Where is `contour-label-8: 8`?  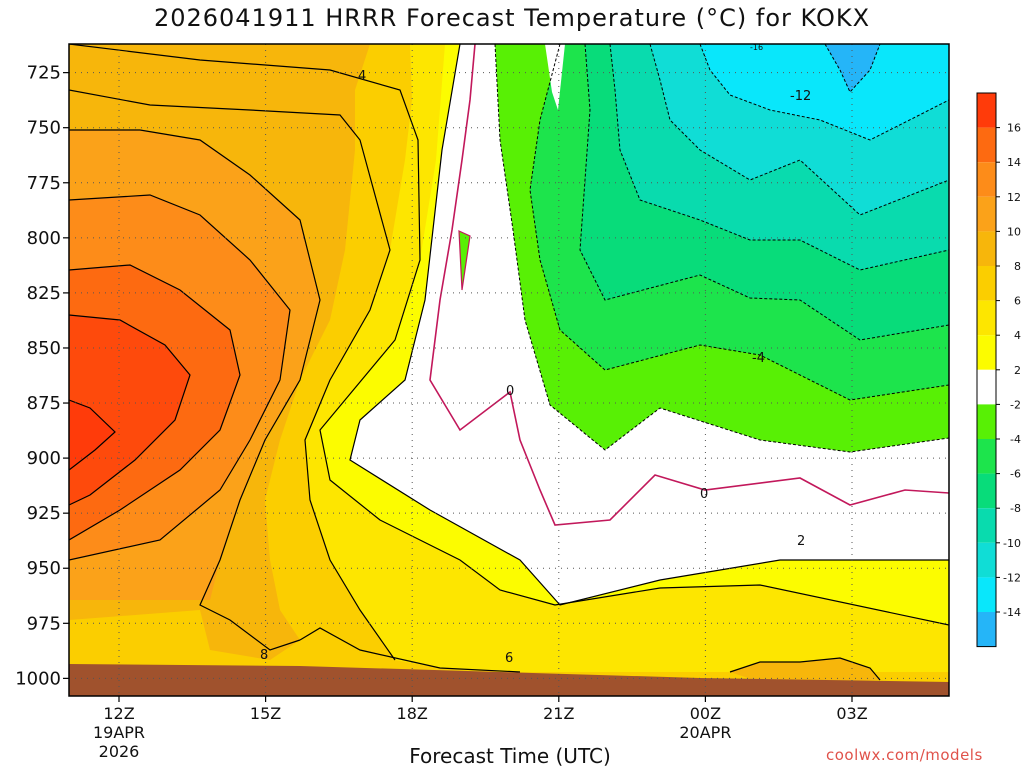 contour-label-8: 8 is located at coordinates (264, 655).